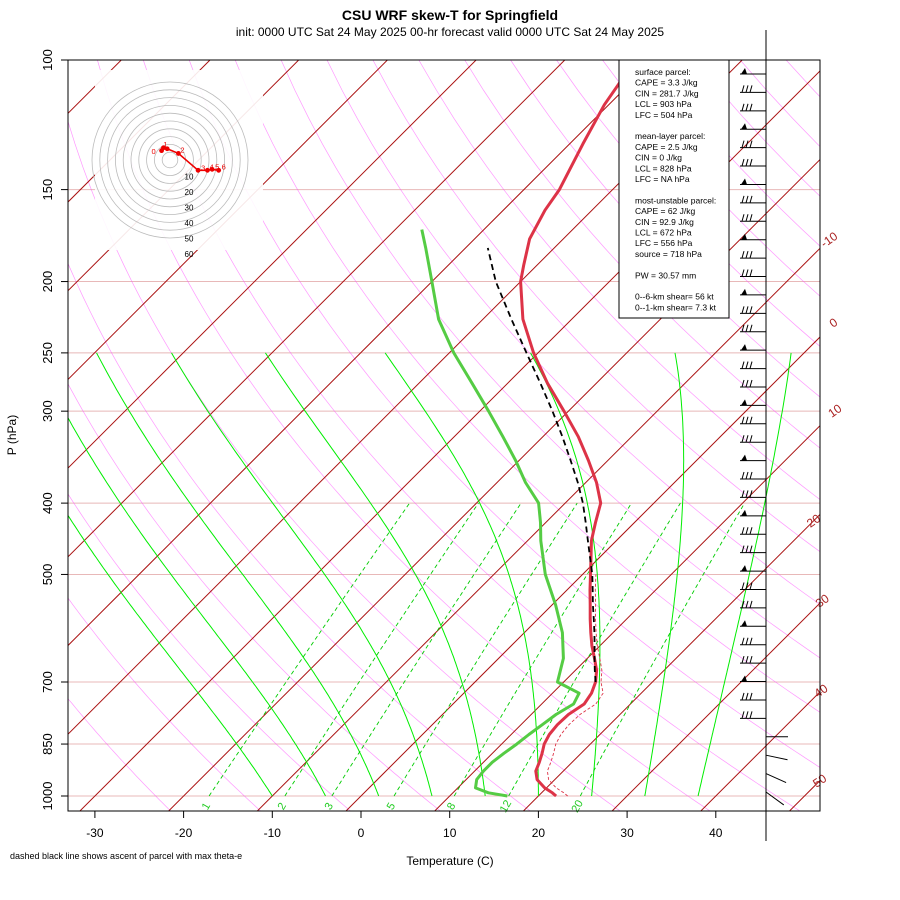 This screenshot has height=900, width=900. Describe the element at coordinates (572, 436) in the screenshot. I see `temperature-line` at that location.